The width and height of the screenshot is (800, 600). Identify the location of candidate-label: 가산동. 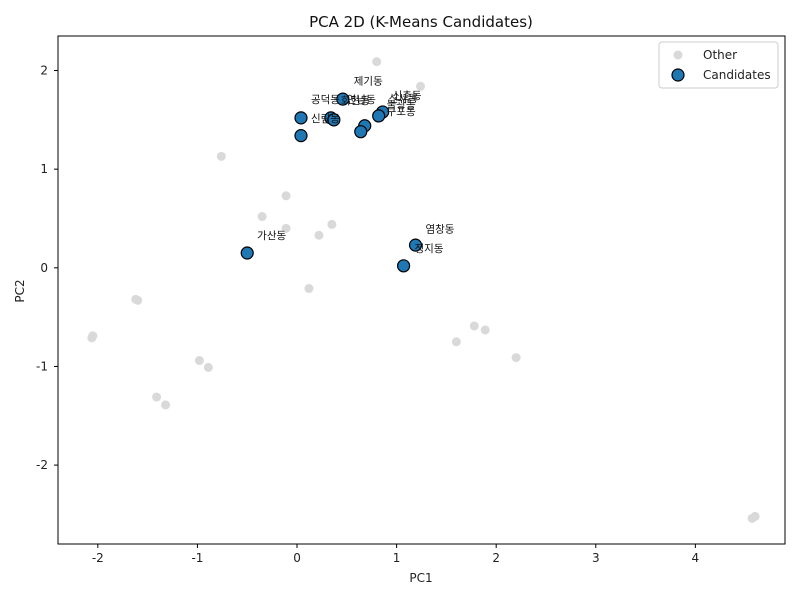
(271, 236).